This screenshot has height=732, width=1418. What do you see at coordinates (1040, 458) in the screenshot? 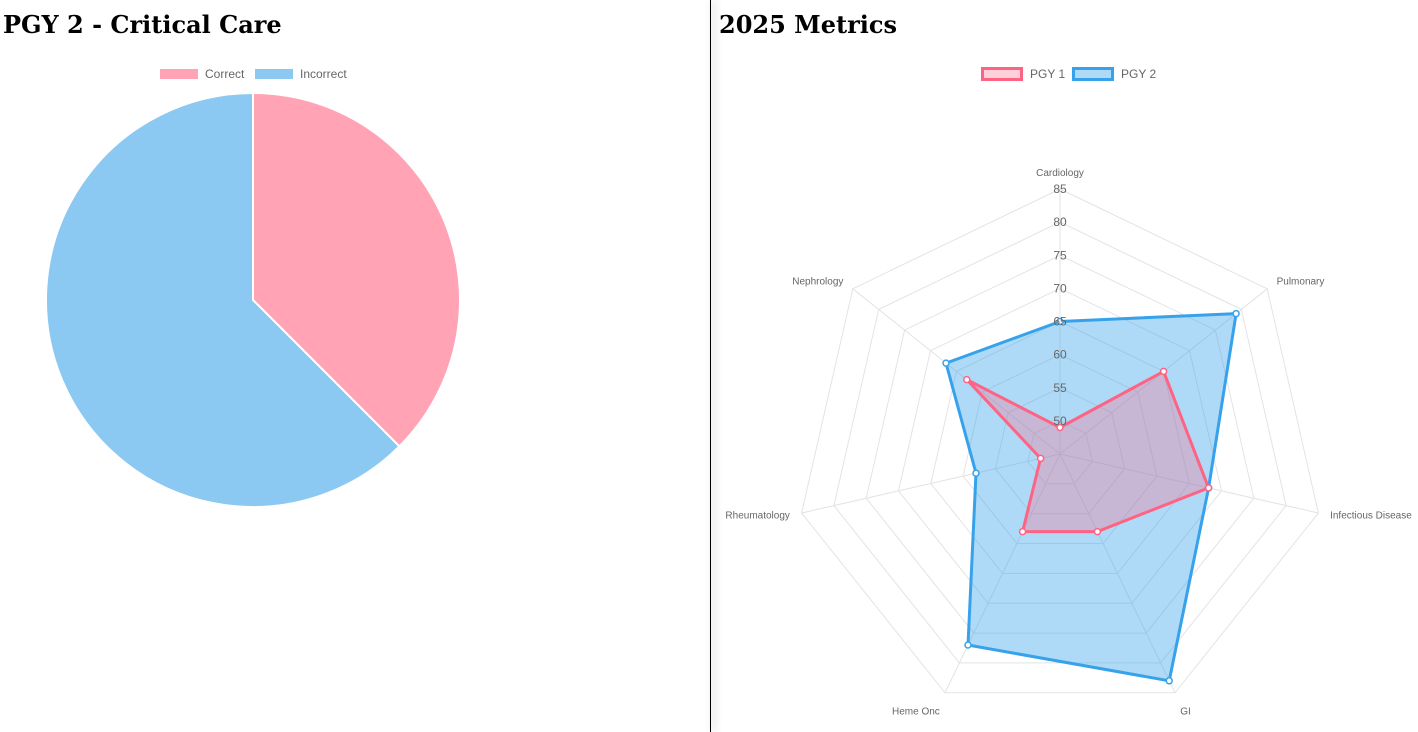
I see `radar-point-pgy-1-rheumatology` at bounding box center [1040, 458].